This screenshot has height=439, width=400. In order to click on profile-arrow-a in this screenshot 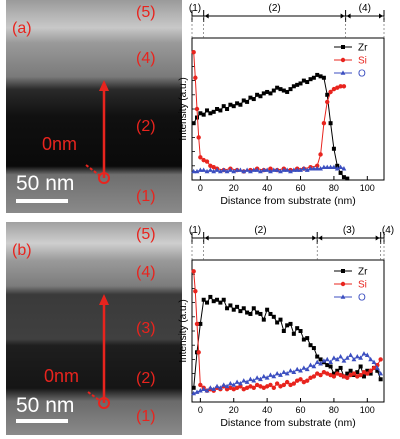, I will do `click(104, 85)`.